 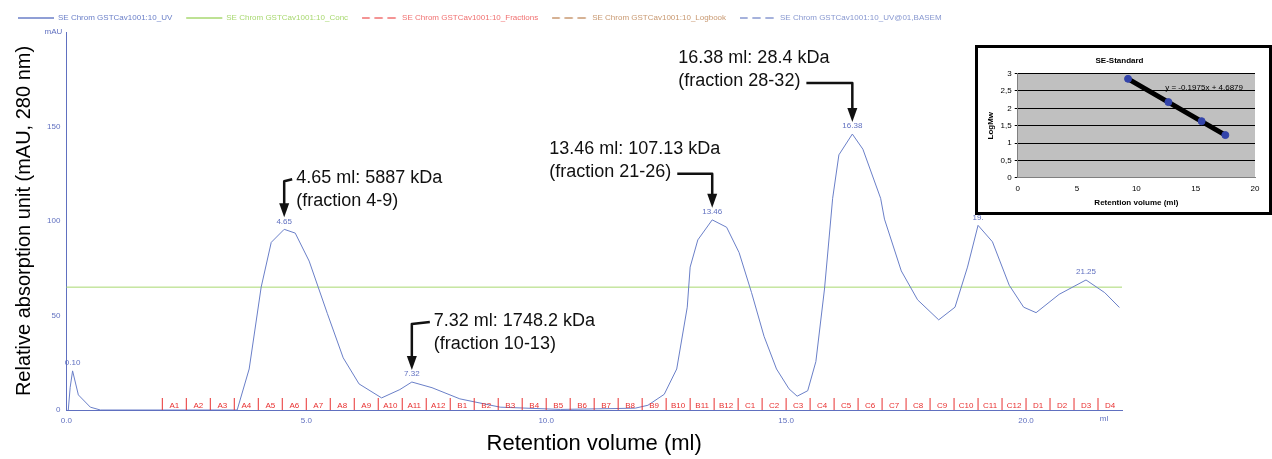 I want to click on ref-line-label: B10, so click(x=678, y=406).